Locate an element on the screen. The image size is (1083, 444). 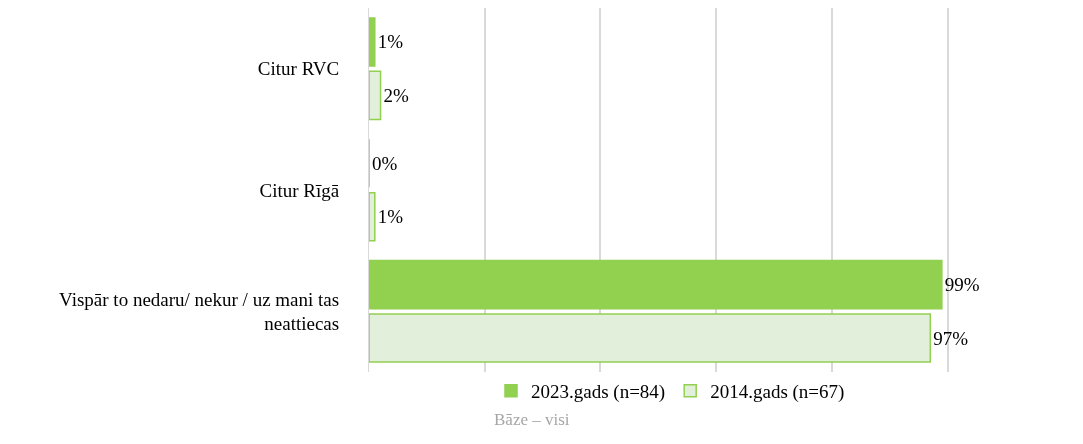
legend-label: 2014.gads (n=67) is located at coordinates (777, 392).